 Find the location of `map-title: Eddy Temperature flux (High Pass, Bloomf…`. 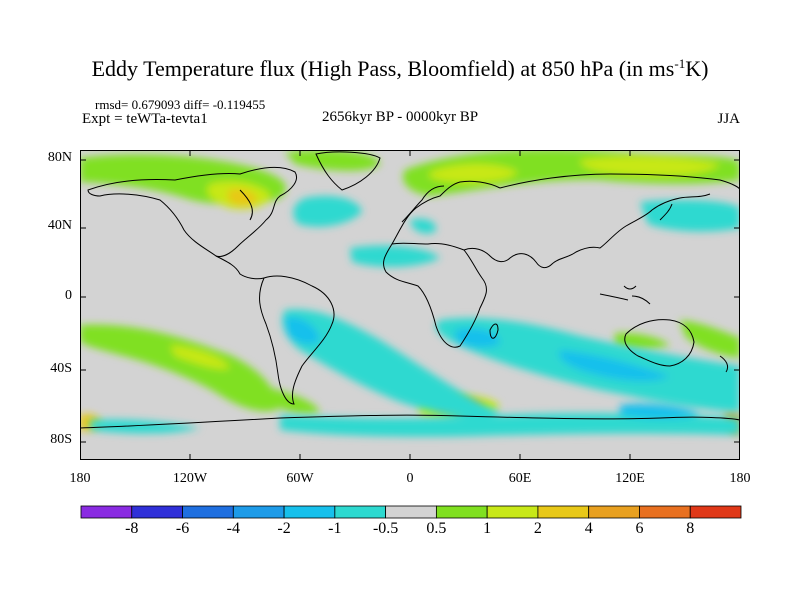

map-title: Eddy Temperature flux (High Pass, Bloomf… is located at coordinates (400, 68).